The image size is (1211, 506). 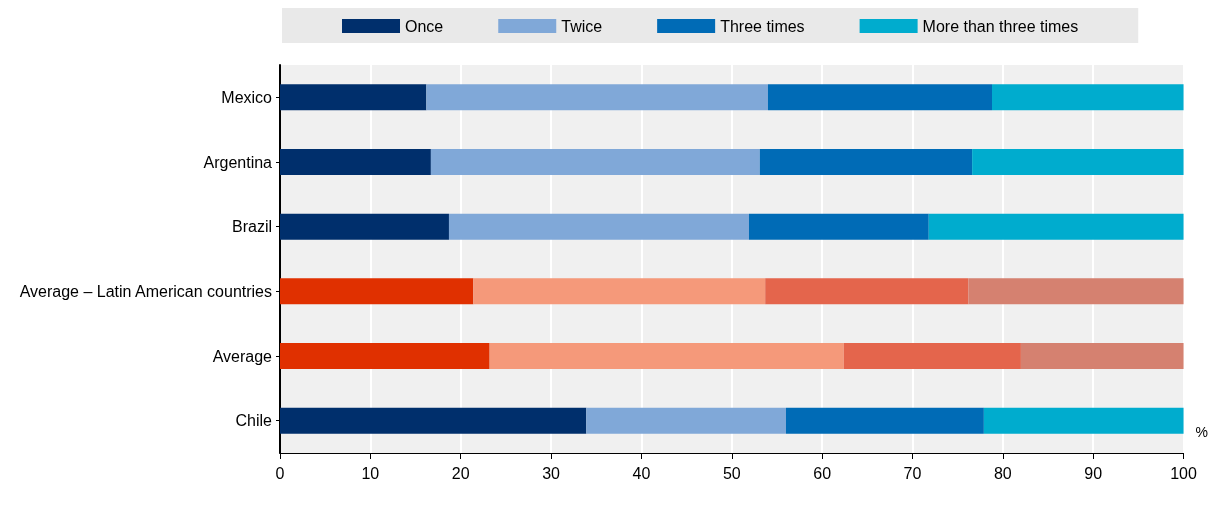 I want to click on legend-label: More than three times, so click(x=1000, y=26).